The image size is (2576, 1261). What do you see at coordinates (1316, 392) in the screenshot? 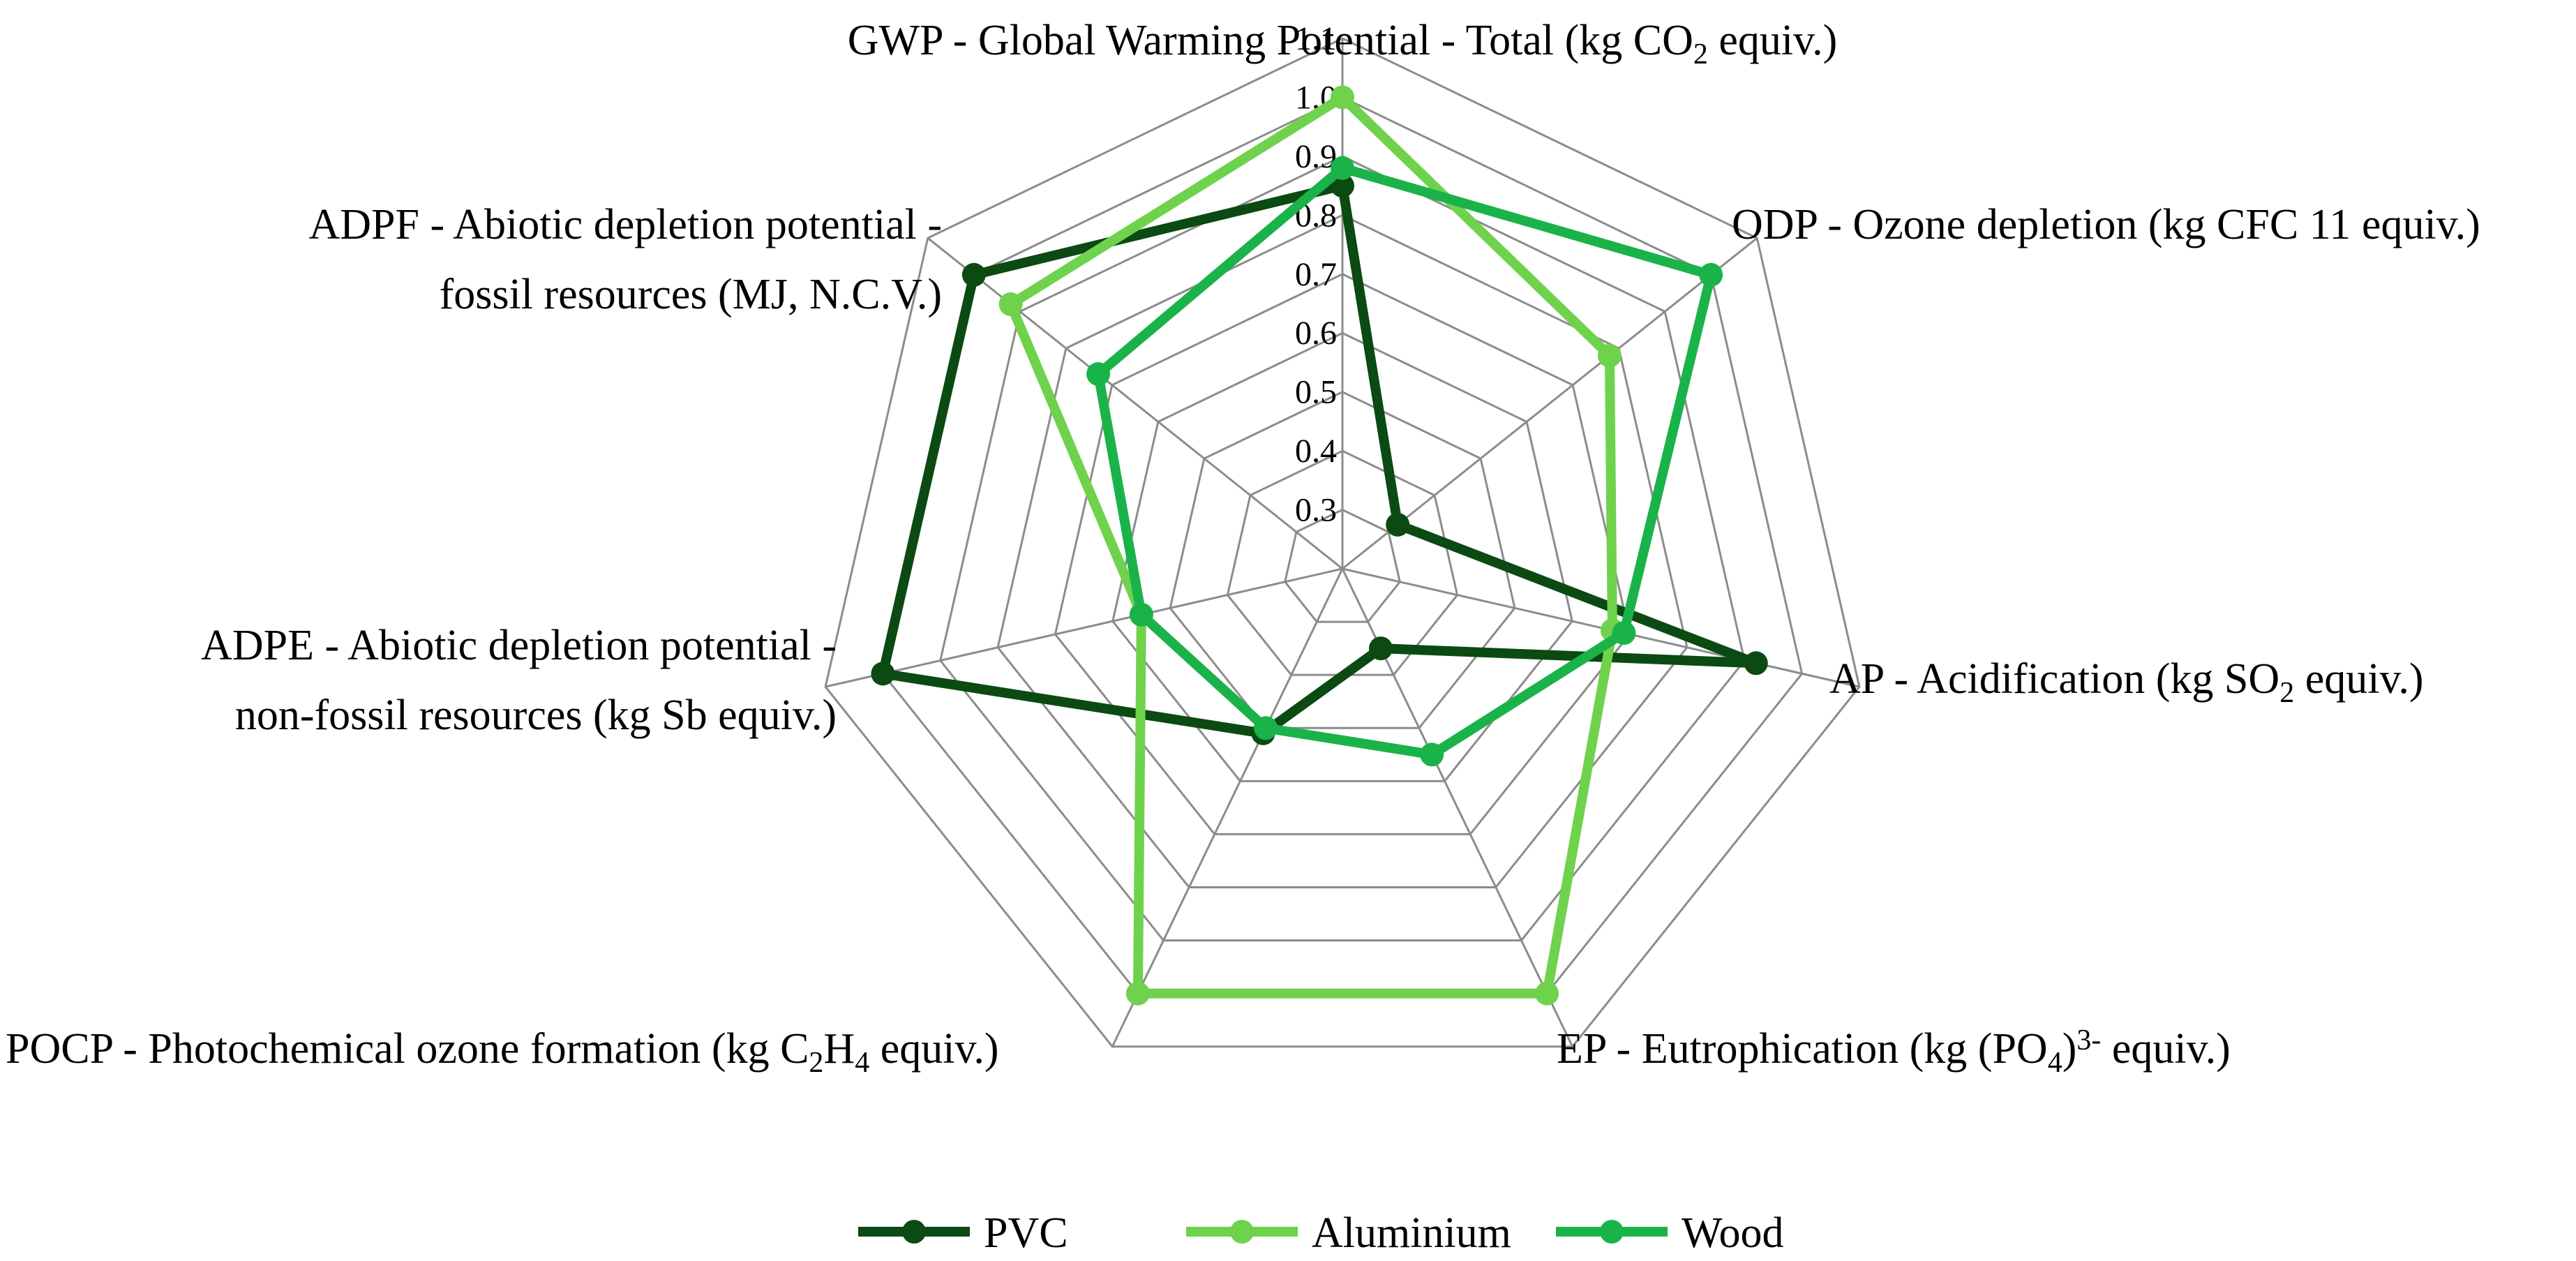
I see `tick-label: 0.5` at bounding box center [1316, 392].